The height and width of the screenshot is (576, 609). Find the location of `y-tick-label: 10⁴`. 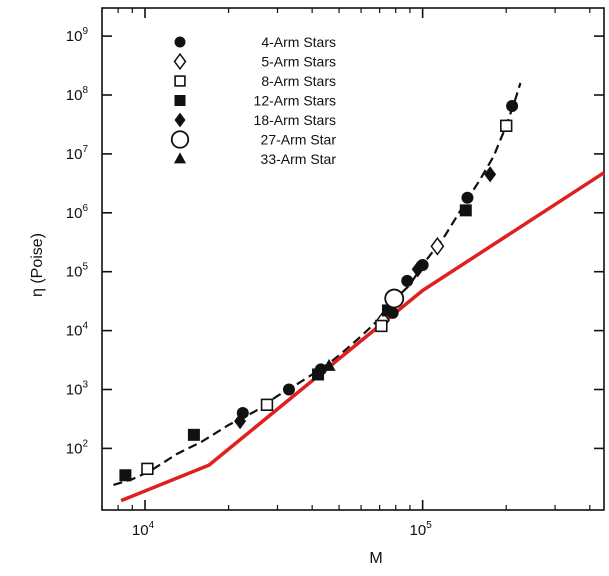

y-tick-label: 10⁴ is located at coordinates (77, 330).